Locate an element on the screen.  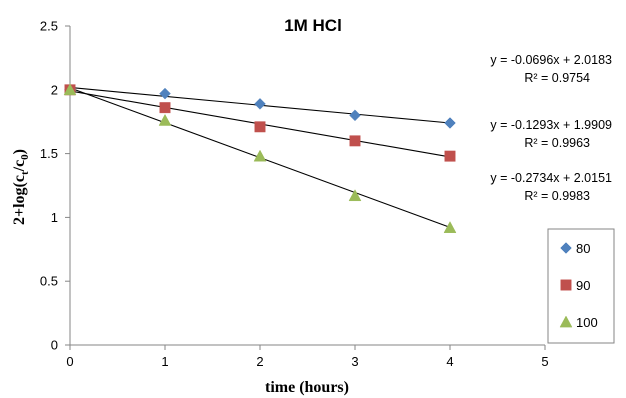
x-tick-label: 4 is located at coordinates (449, 361).